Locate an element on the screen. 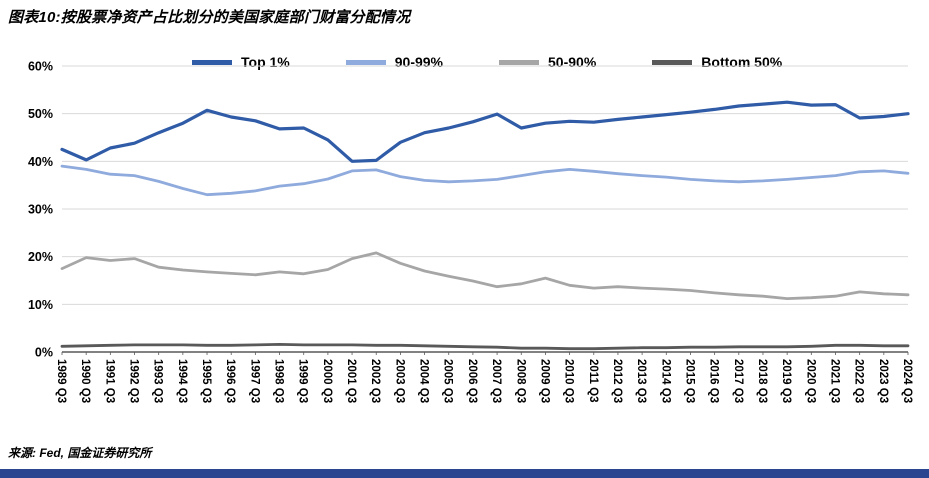 The height and width of the screenshot is (478, 929). svg-text: 2020 Q3 is located at coordinates (810, 381).